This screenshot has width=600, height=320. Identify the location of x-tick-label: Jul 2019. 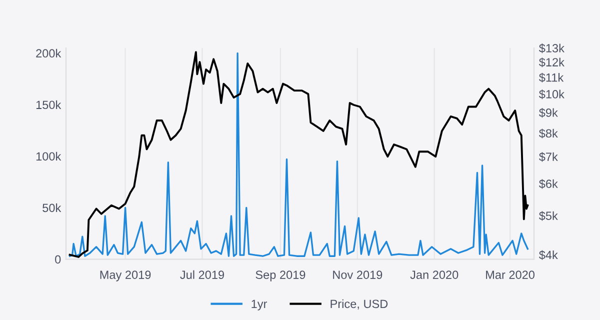
(202, 274).